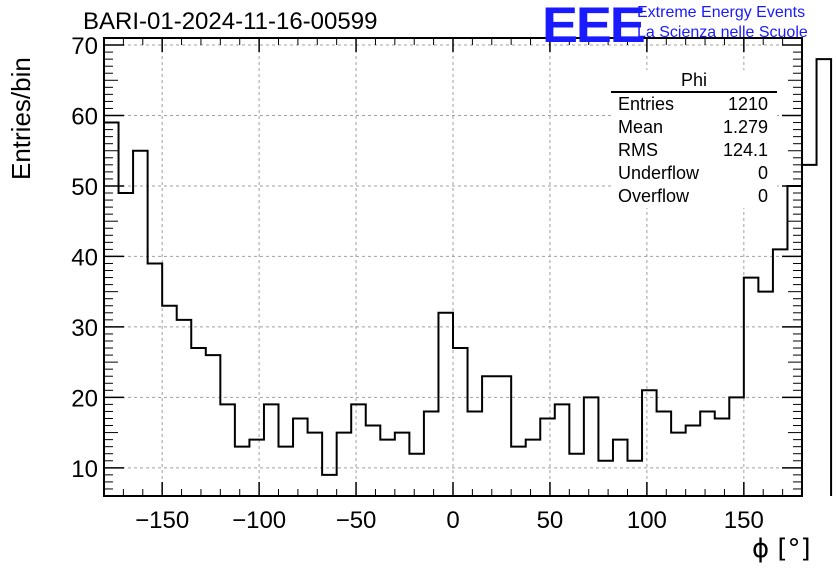 This screenshot has height=572, width=836. Describe the element at coordinates (550, 520) in the screenshot. I see `x-tick-label: 50` at that location.